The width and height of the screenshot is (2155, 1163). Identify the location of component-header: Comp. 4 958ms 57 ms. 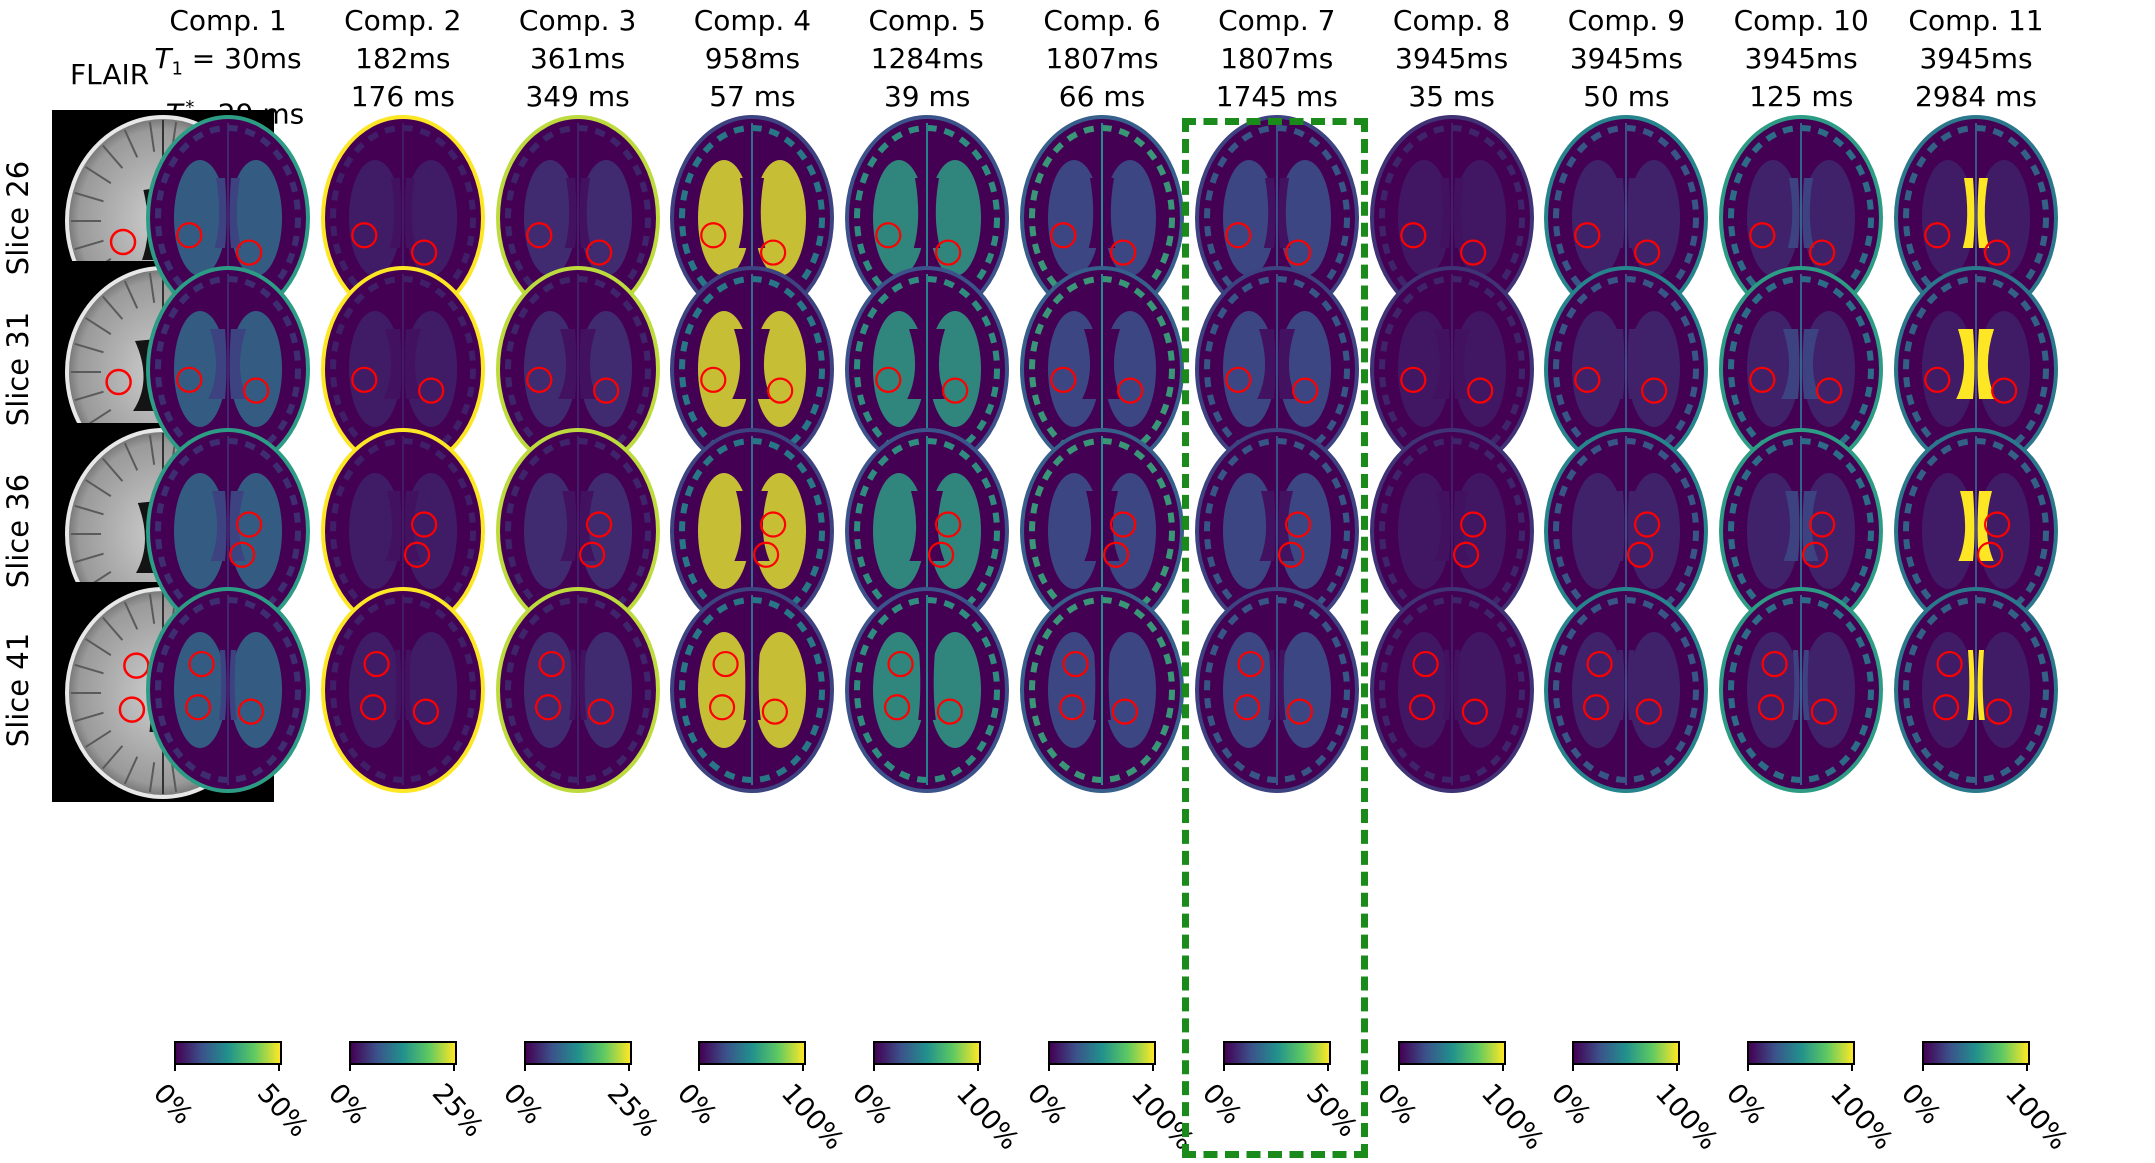
(752, 59).